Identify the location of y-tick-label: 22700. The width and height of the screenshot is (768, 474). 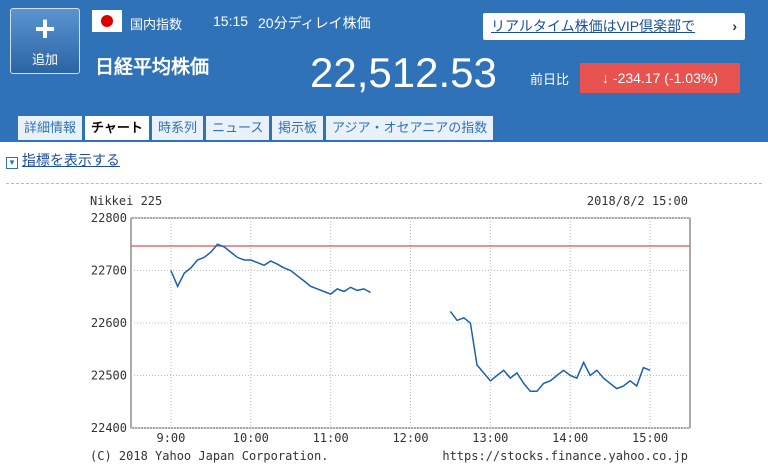
(109, 271).